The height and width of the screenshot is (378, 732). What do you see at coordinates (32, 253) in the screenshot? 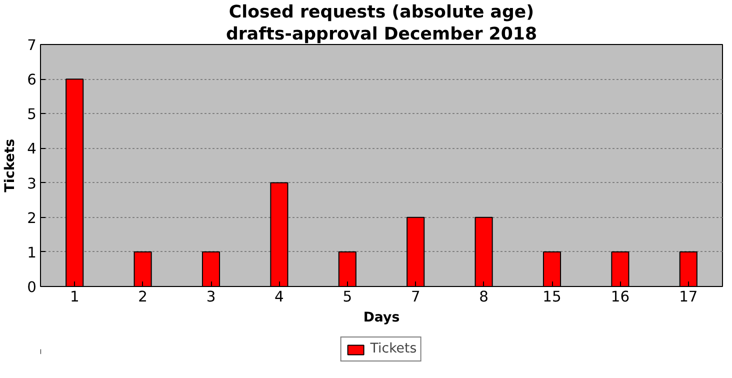
I see `y-tick-label: 1` at bounding box center [32, 253].